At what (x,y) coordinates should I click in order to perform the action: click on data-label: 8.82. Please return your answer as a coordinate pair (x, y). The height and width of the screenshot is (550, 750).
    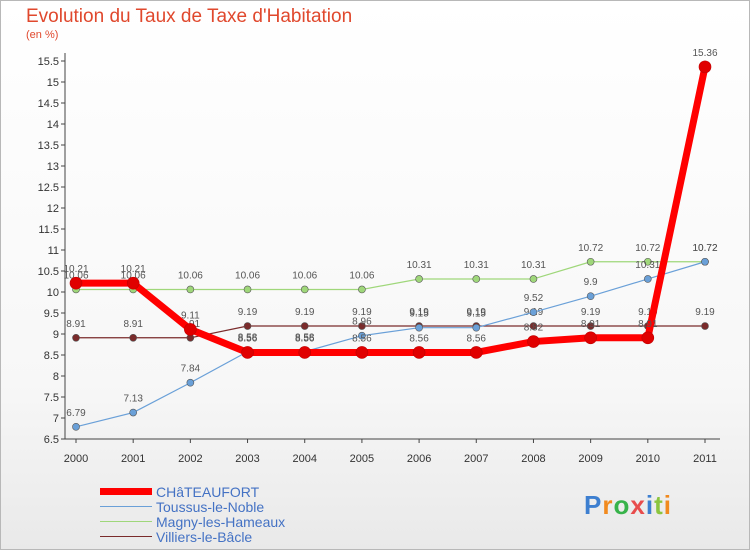
    Looking at the image, I should click on (534, 328).